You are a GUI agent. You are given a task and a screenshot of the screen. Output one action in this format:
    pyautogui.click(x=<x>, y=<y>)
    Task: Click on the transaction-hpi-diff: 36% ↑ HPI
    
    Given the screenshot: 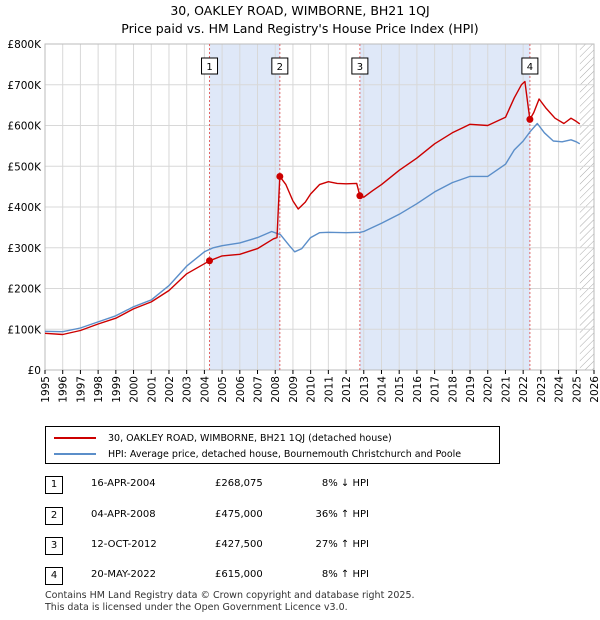 What is the action you would take?
    pyautogui.click(x=342, y=514)
    